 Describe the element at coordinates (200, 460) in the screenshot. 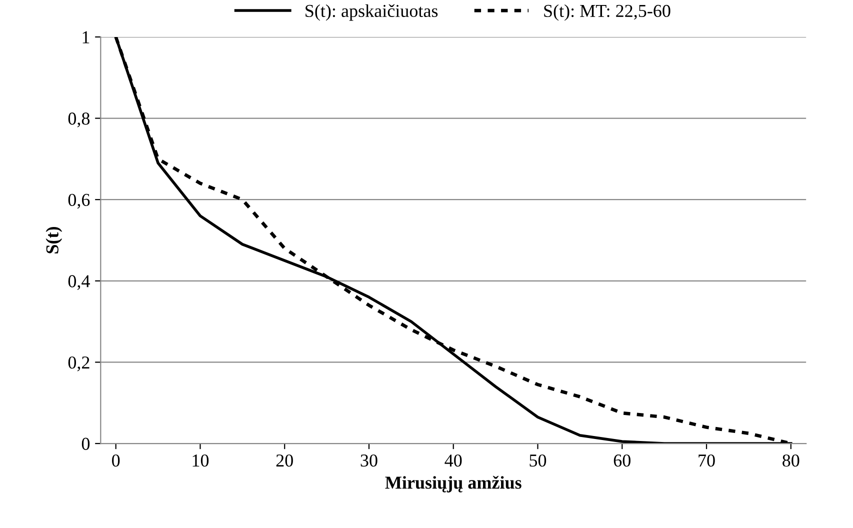

I see `x-tick-label: 10` at that location.